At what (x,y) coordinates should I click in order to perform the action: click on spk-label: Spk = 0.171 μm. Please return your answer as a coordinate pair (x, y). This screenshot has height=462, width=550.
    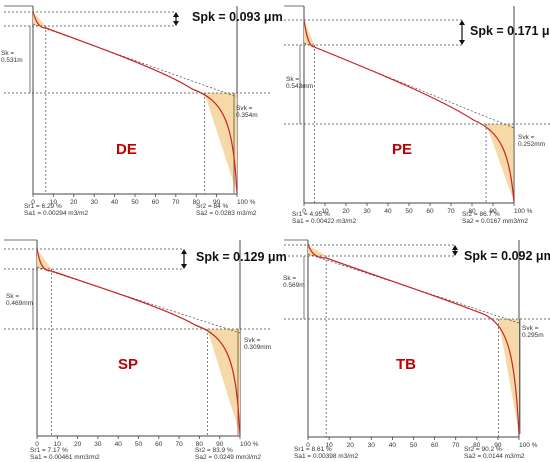
    Looking at the image, I should click on (510, 31).